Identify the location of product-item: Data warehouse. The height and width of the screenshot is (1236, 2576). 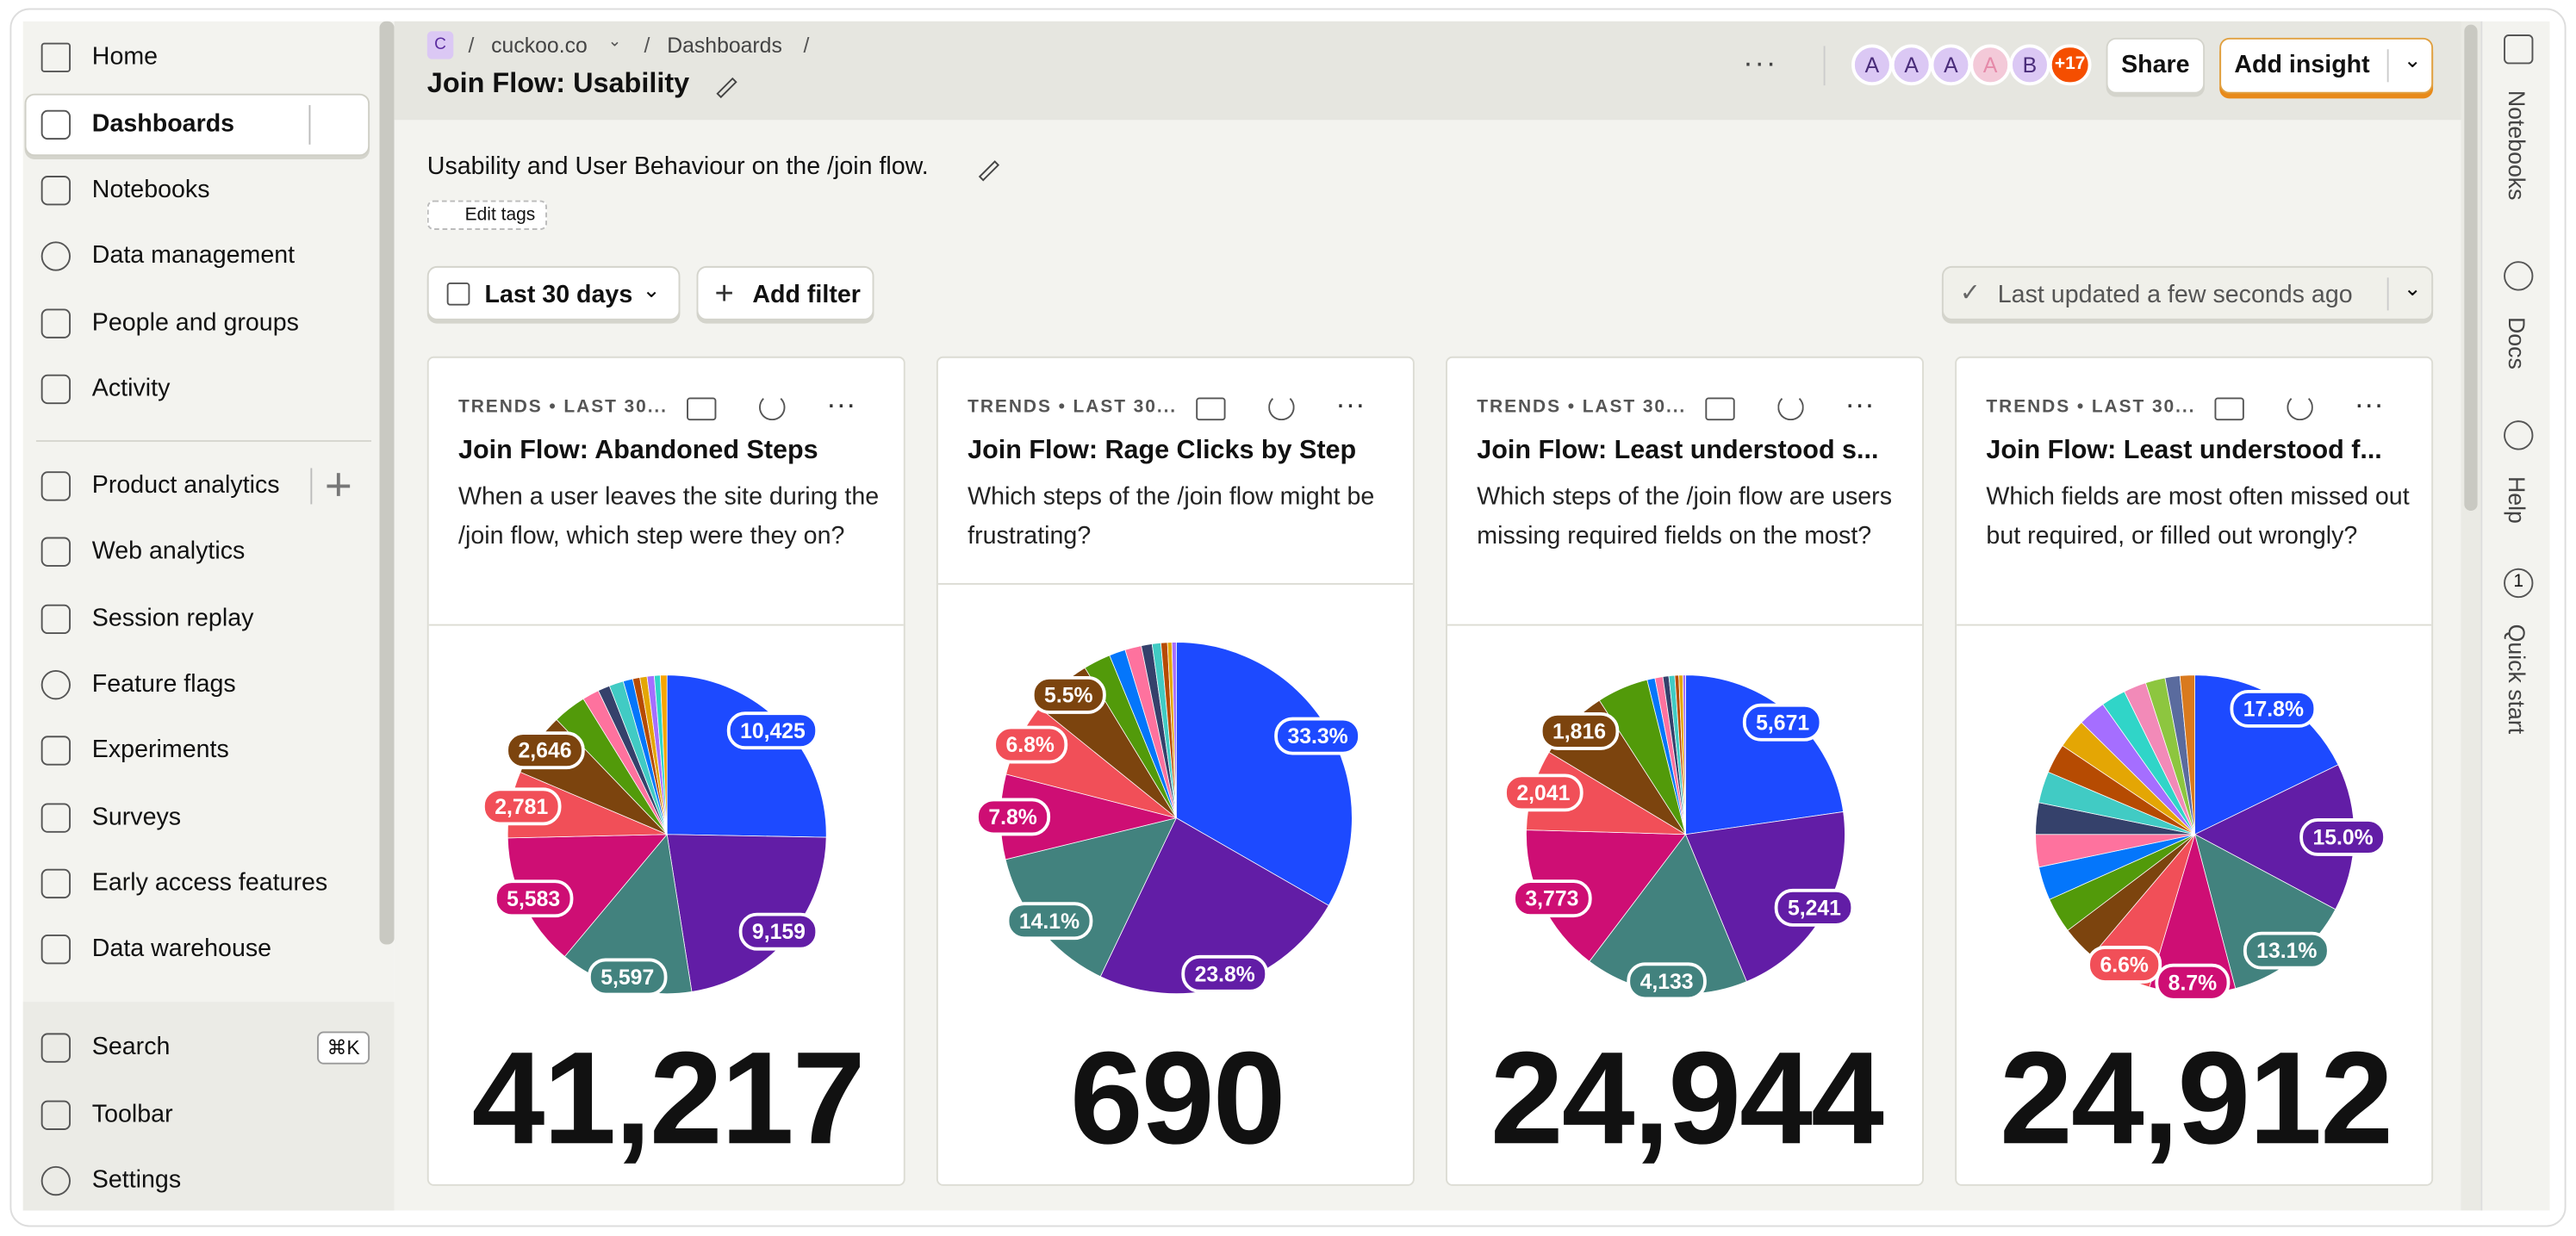
(181, 949).